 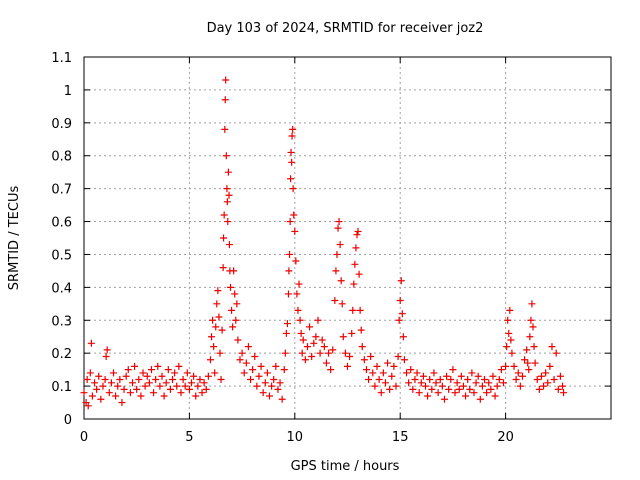 I want to click on x-tick-label: 15, so click(x=400, y=437).